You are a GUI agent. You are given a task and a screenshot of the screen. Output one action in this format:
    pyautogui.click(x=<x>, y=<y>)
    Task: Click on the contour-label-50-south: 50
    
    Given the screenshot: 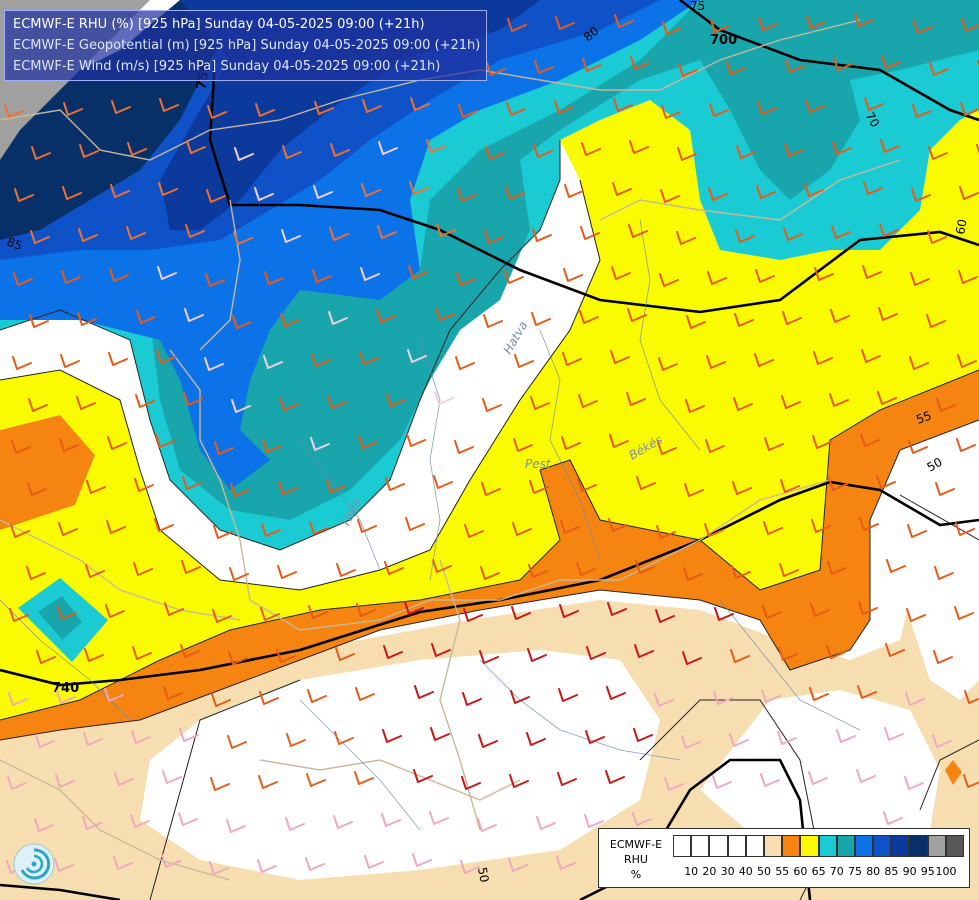 What is the action you would take?
    pyautogui.click(x=483, y=874)
    